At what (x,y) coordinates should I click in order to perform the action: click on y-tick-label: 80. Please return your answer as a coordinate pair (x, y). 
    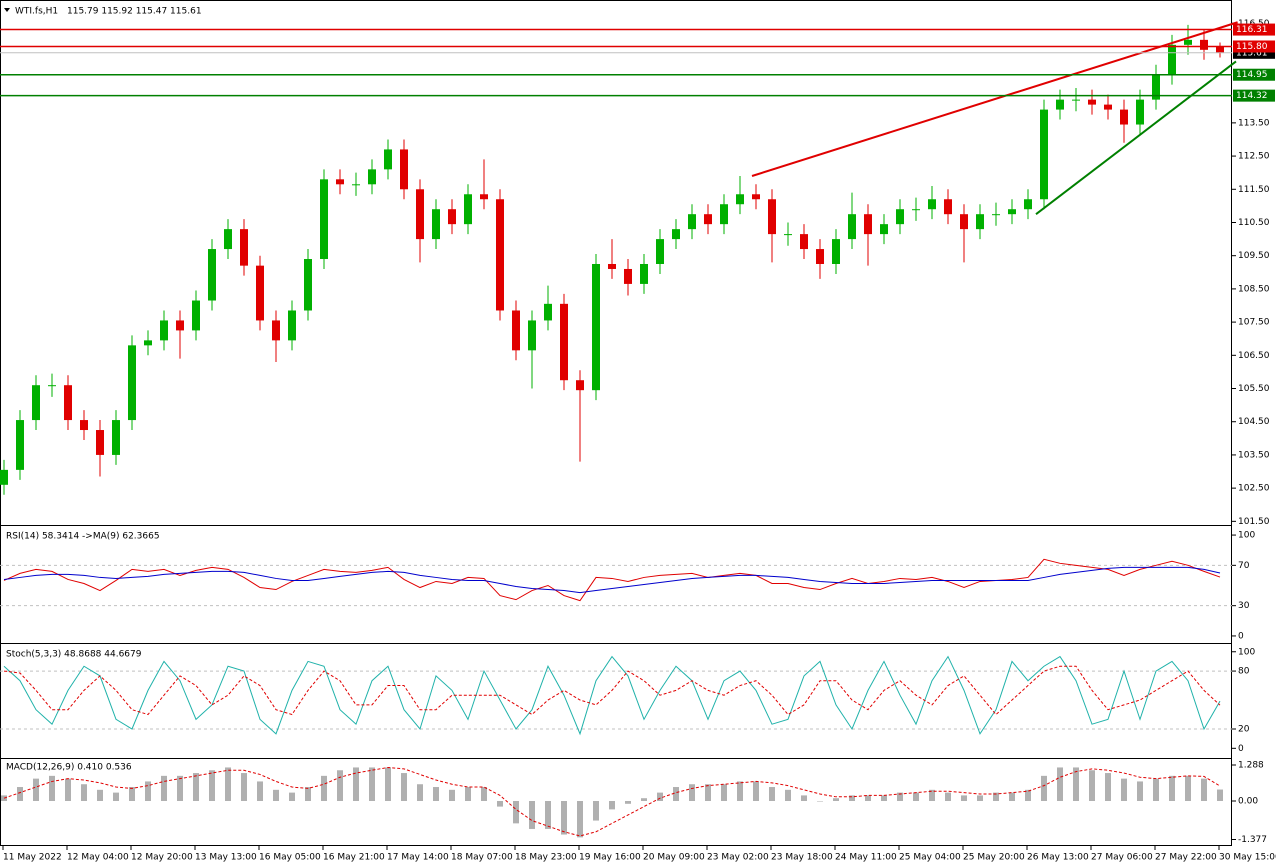
    Looking at the image, I should click on (1244, 672).